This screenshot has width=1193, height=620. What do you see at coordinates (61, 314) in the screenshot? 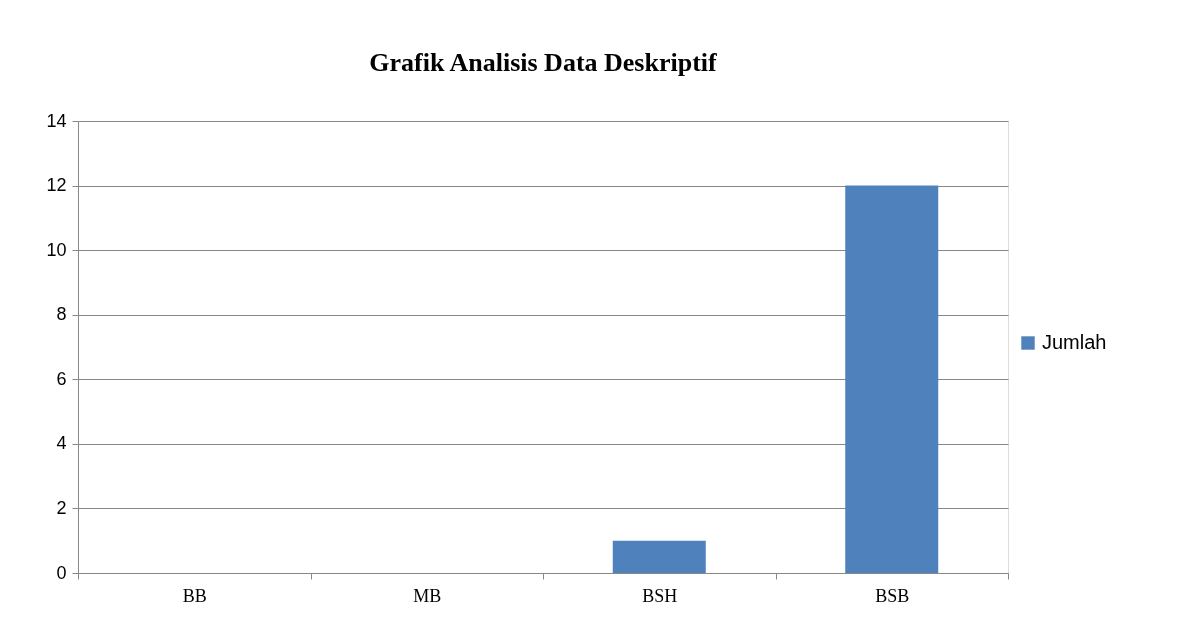
I see `y-tick-label: 8` at bounding box center [61, 314].